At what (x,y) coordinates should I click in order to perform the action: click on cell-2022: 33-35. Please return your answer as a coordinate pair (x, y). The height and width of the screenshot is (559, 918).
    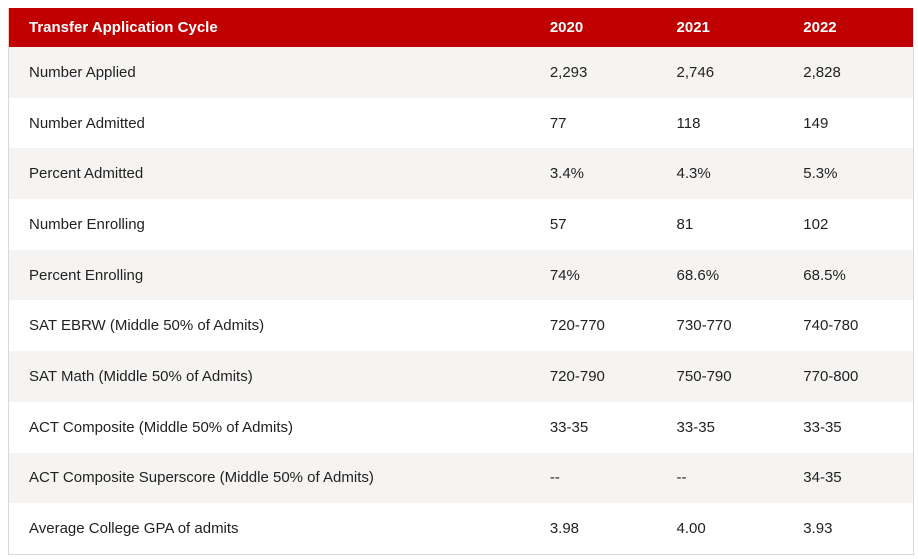
    Looking at the image, I should click on (822, 427).